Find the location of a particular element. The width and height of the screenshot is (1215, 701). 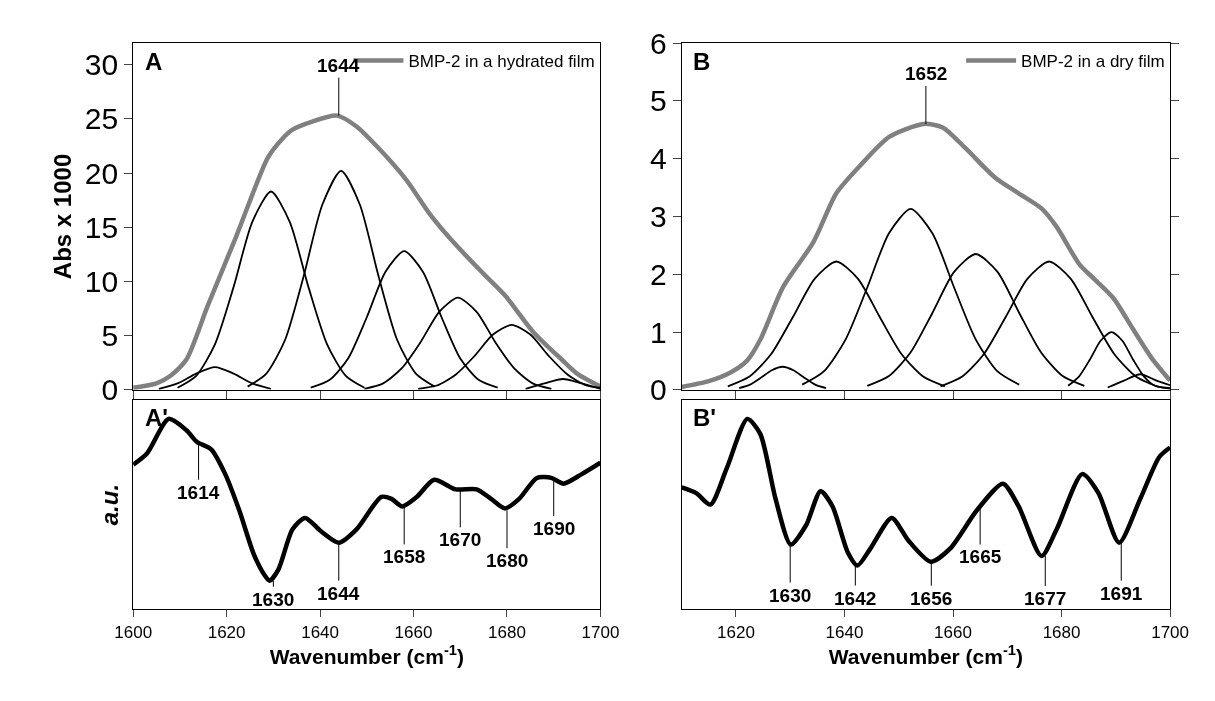

legend-label: BMP-2 in a hydrated film is located at coordinates (501, 62).